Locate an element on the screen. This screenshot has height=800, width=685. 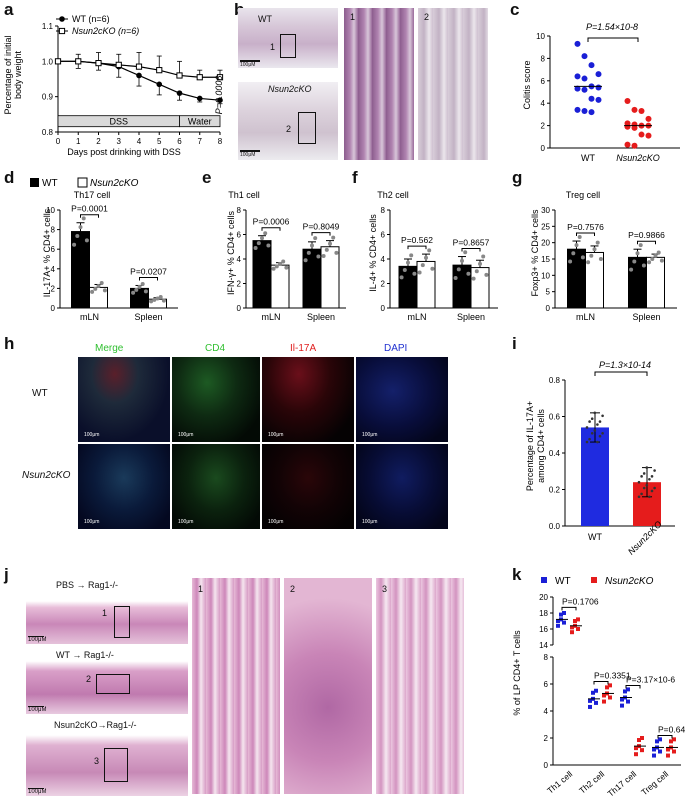
a-xtick-label: 4 is located at coordinates (139, 141).